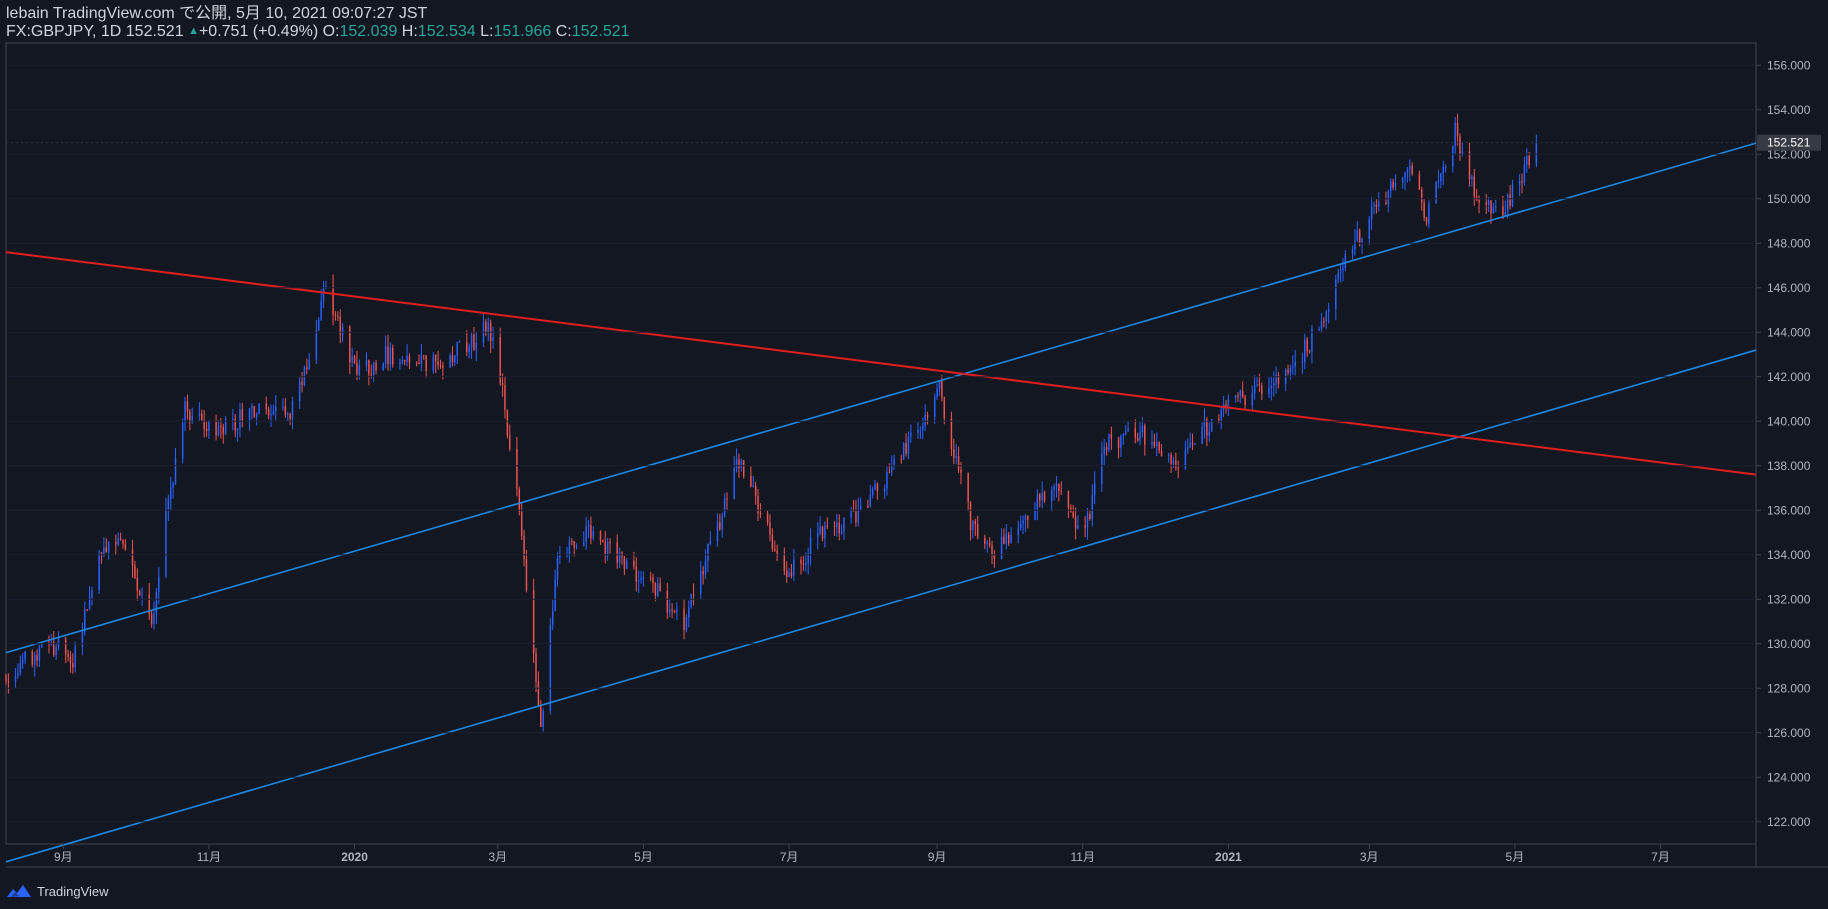  I want to click on time-tick-label: 2020, so click(354, 857).